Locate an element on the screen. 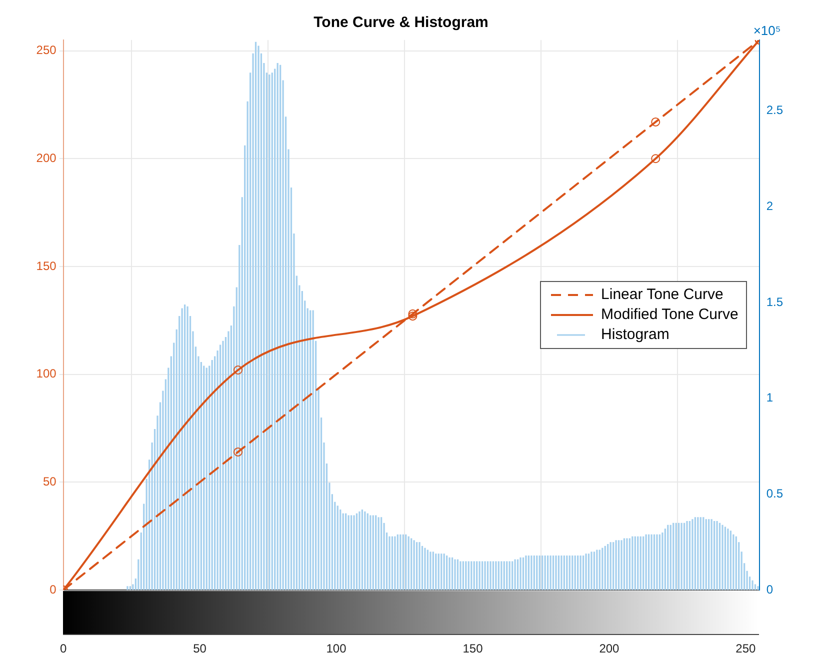  legend-label: Linear Tone Curve is located at coordinates (662, 295).